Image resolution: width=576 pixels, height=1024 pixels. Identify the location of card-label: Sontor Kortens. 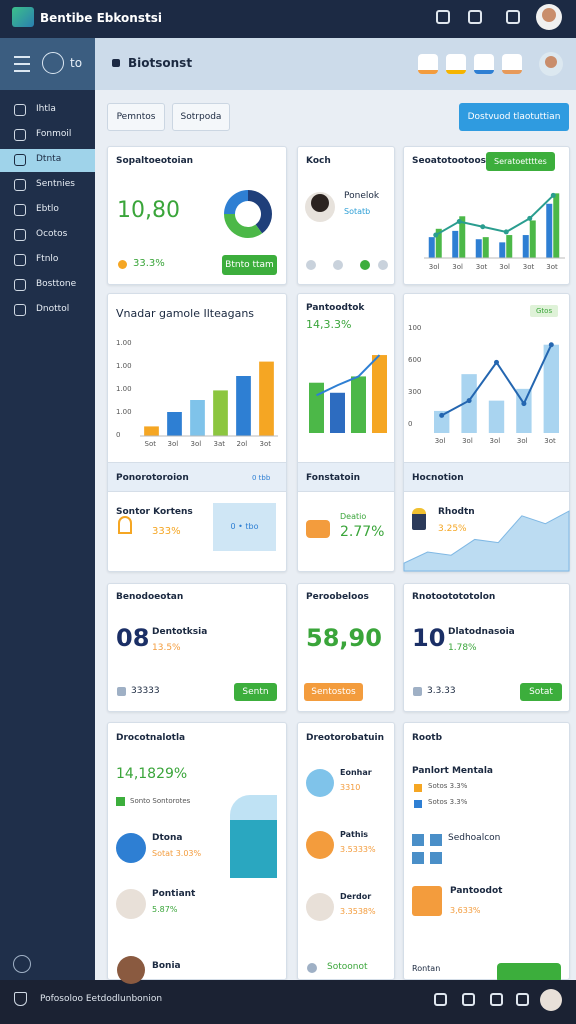
(154, 512).